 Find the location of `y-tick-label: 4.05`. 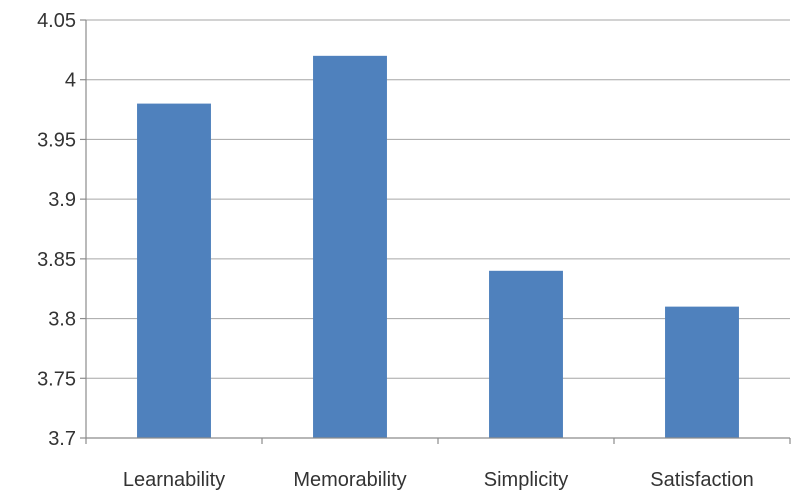

y-tick-label: 4.05 is located at coordinates (56, 21).